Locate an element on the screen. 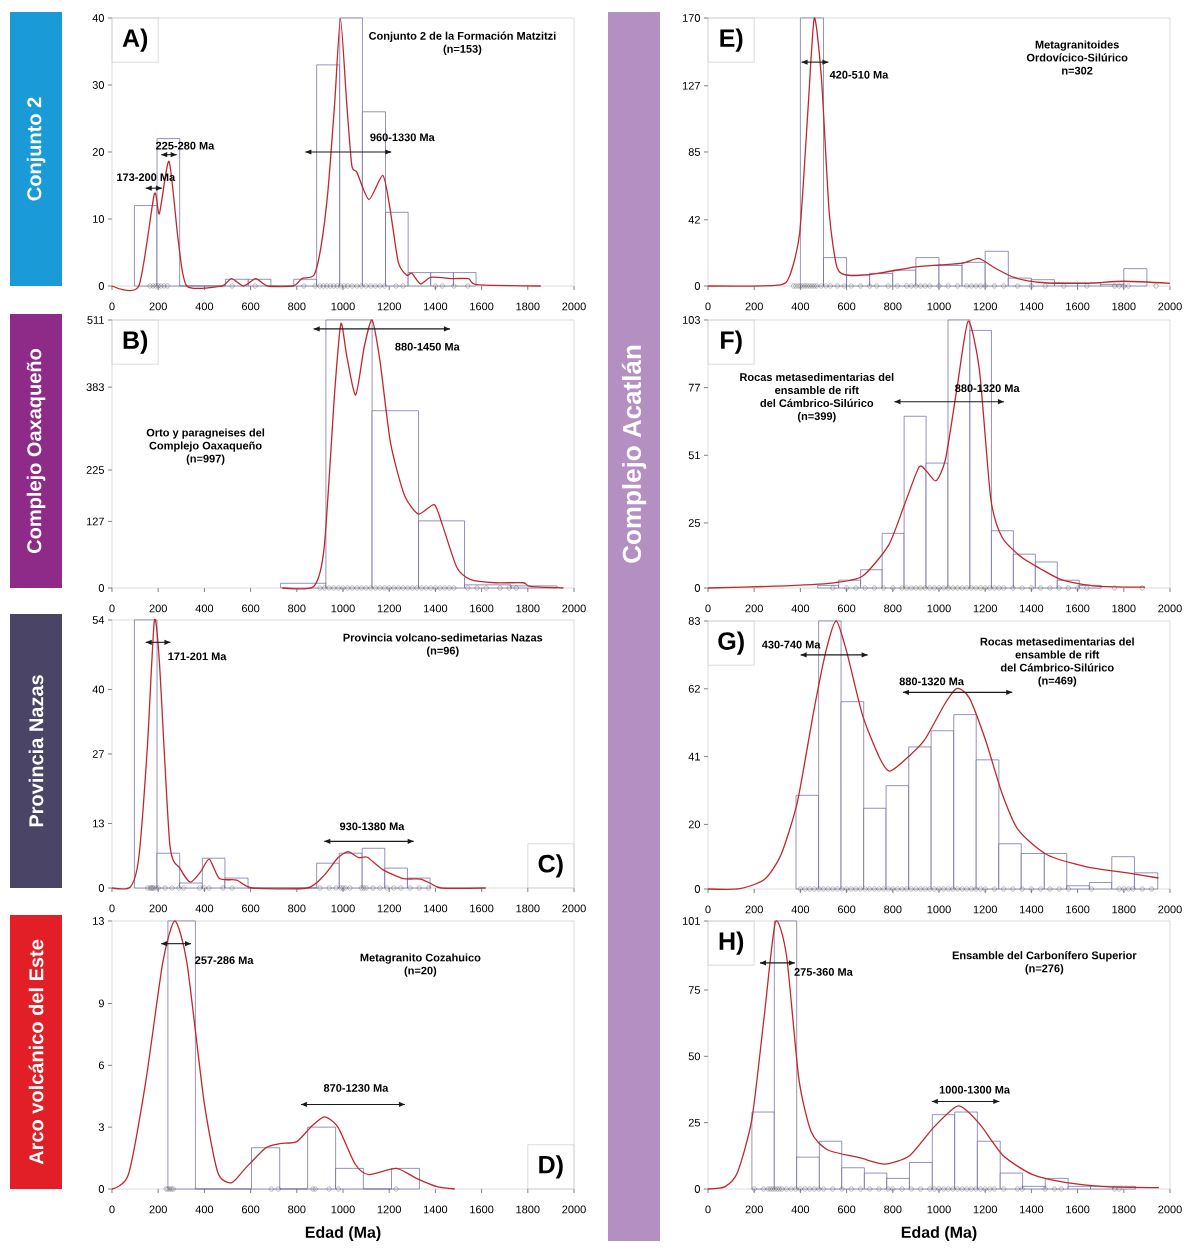  y-tick-label: 127 is located at coordinates (691, 85).